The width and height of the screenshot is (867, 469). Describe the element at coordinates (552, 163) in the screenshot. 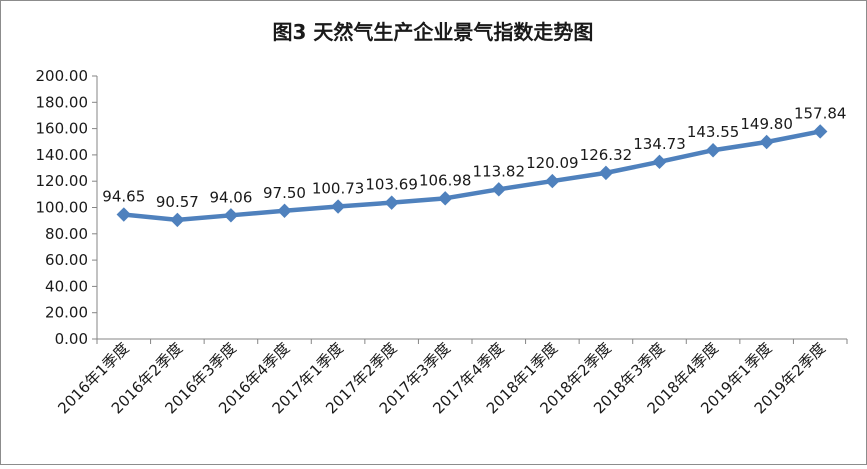

I see `data-label: 120.09` at that location.